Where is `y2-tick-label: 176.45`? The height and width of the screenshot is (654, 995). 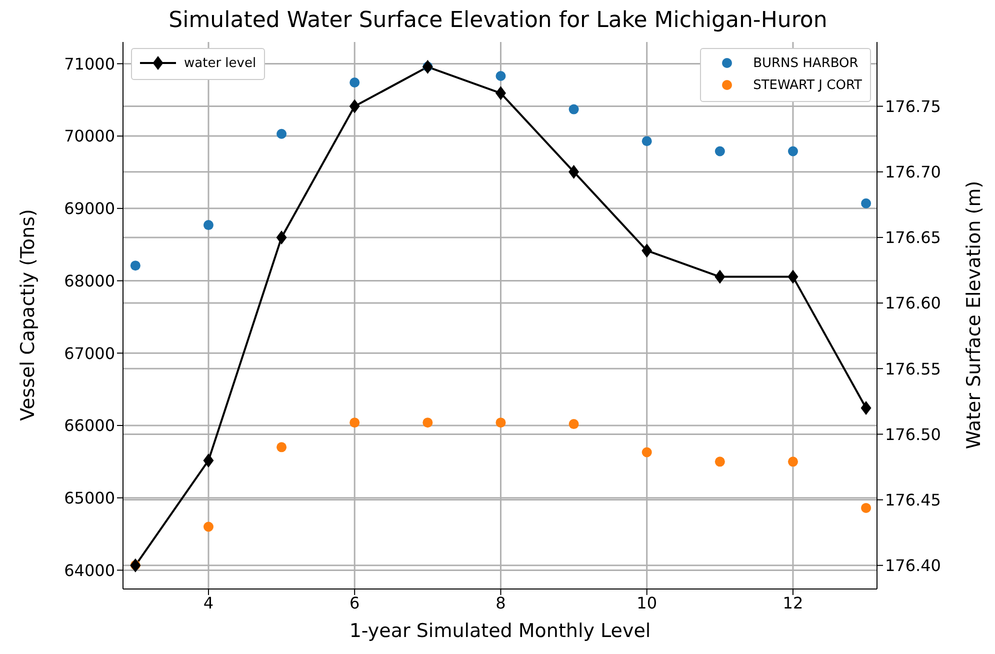 y2-tick-label: 176.45 is located at coordinates (913, 500).